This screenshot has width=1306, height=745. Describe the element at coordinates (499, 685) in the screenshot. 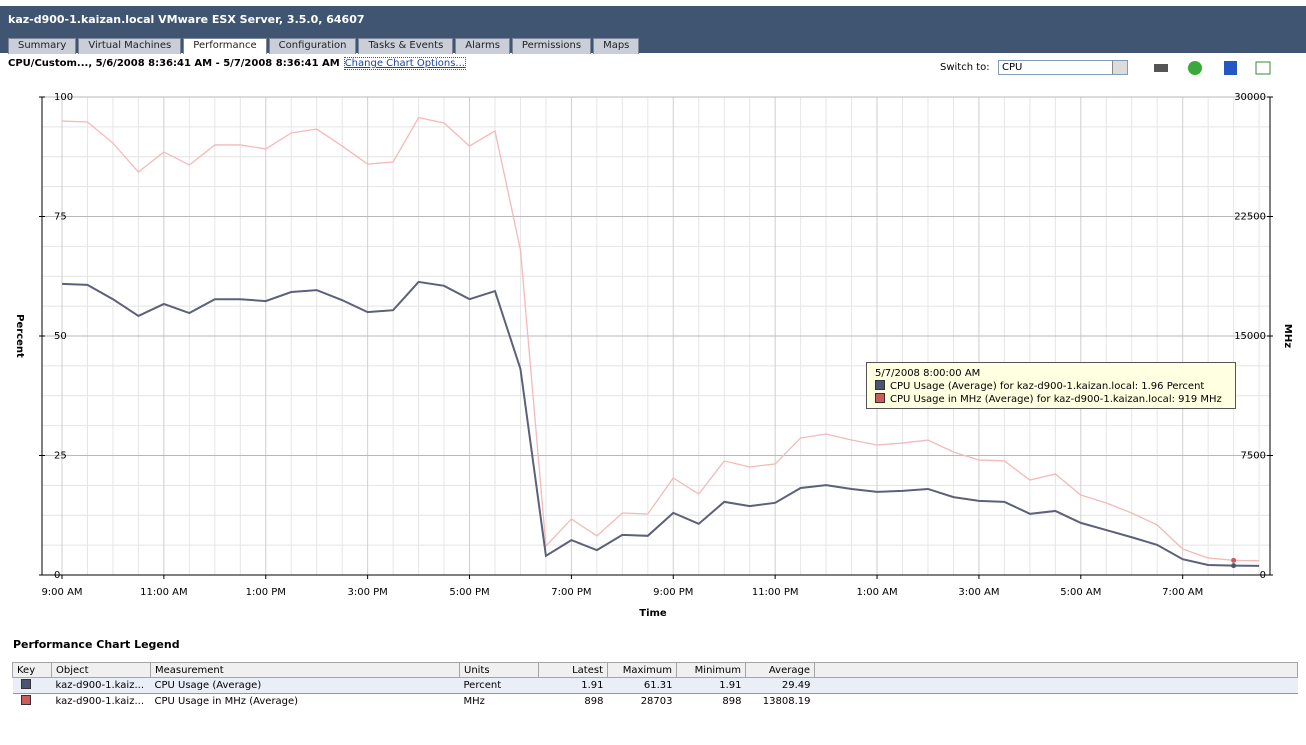

I see `legend-cell: Percent` at that location.